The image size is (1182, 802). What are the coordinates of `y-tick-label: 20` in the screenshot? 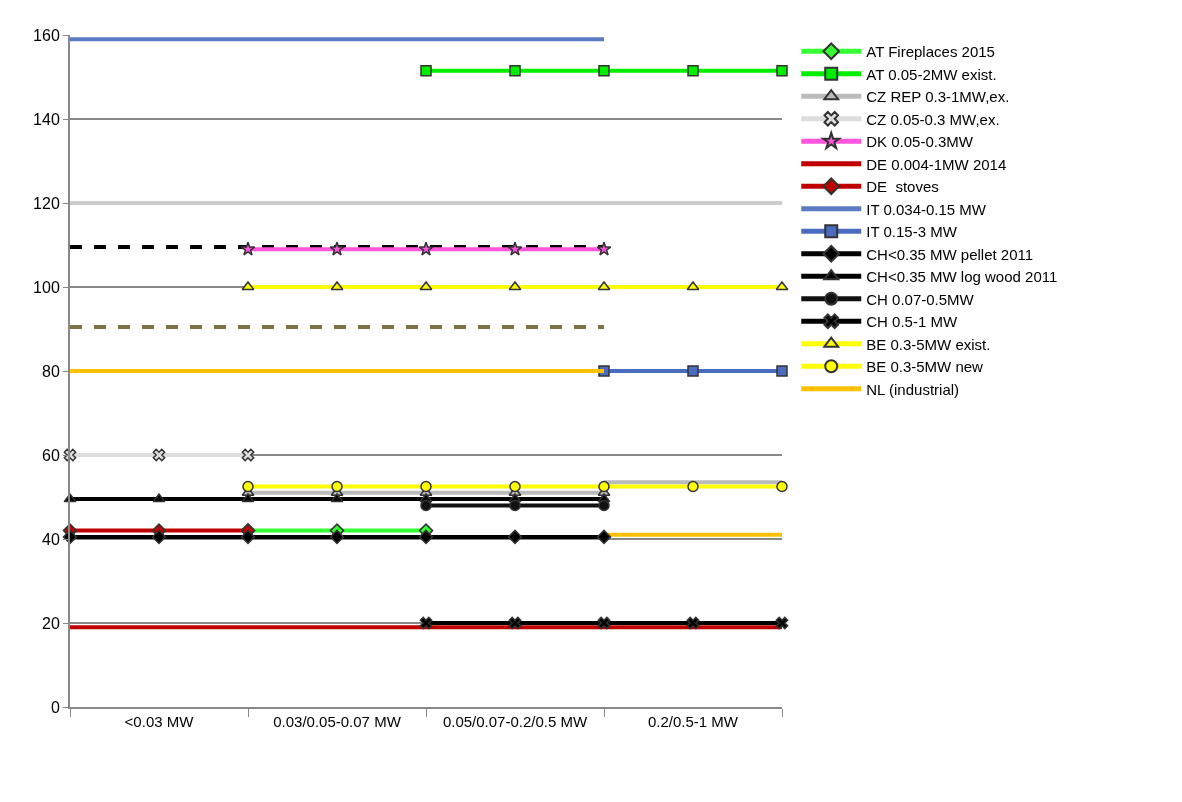 It's located at (51, 623).